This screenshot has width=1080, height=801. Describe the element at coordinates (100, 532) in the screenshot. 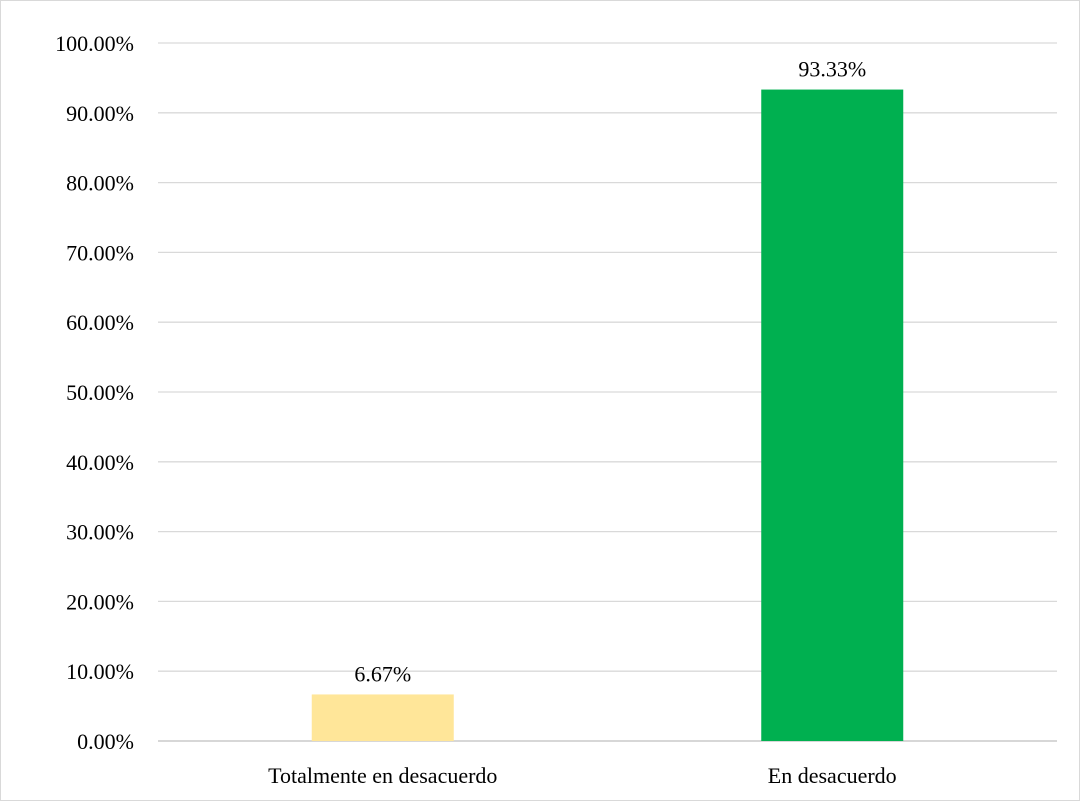

I see `y-tick-label: 30.00%` at that location.